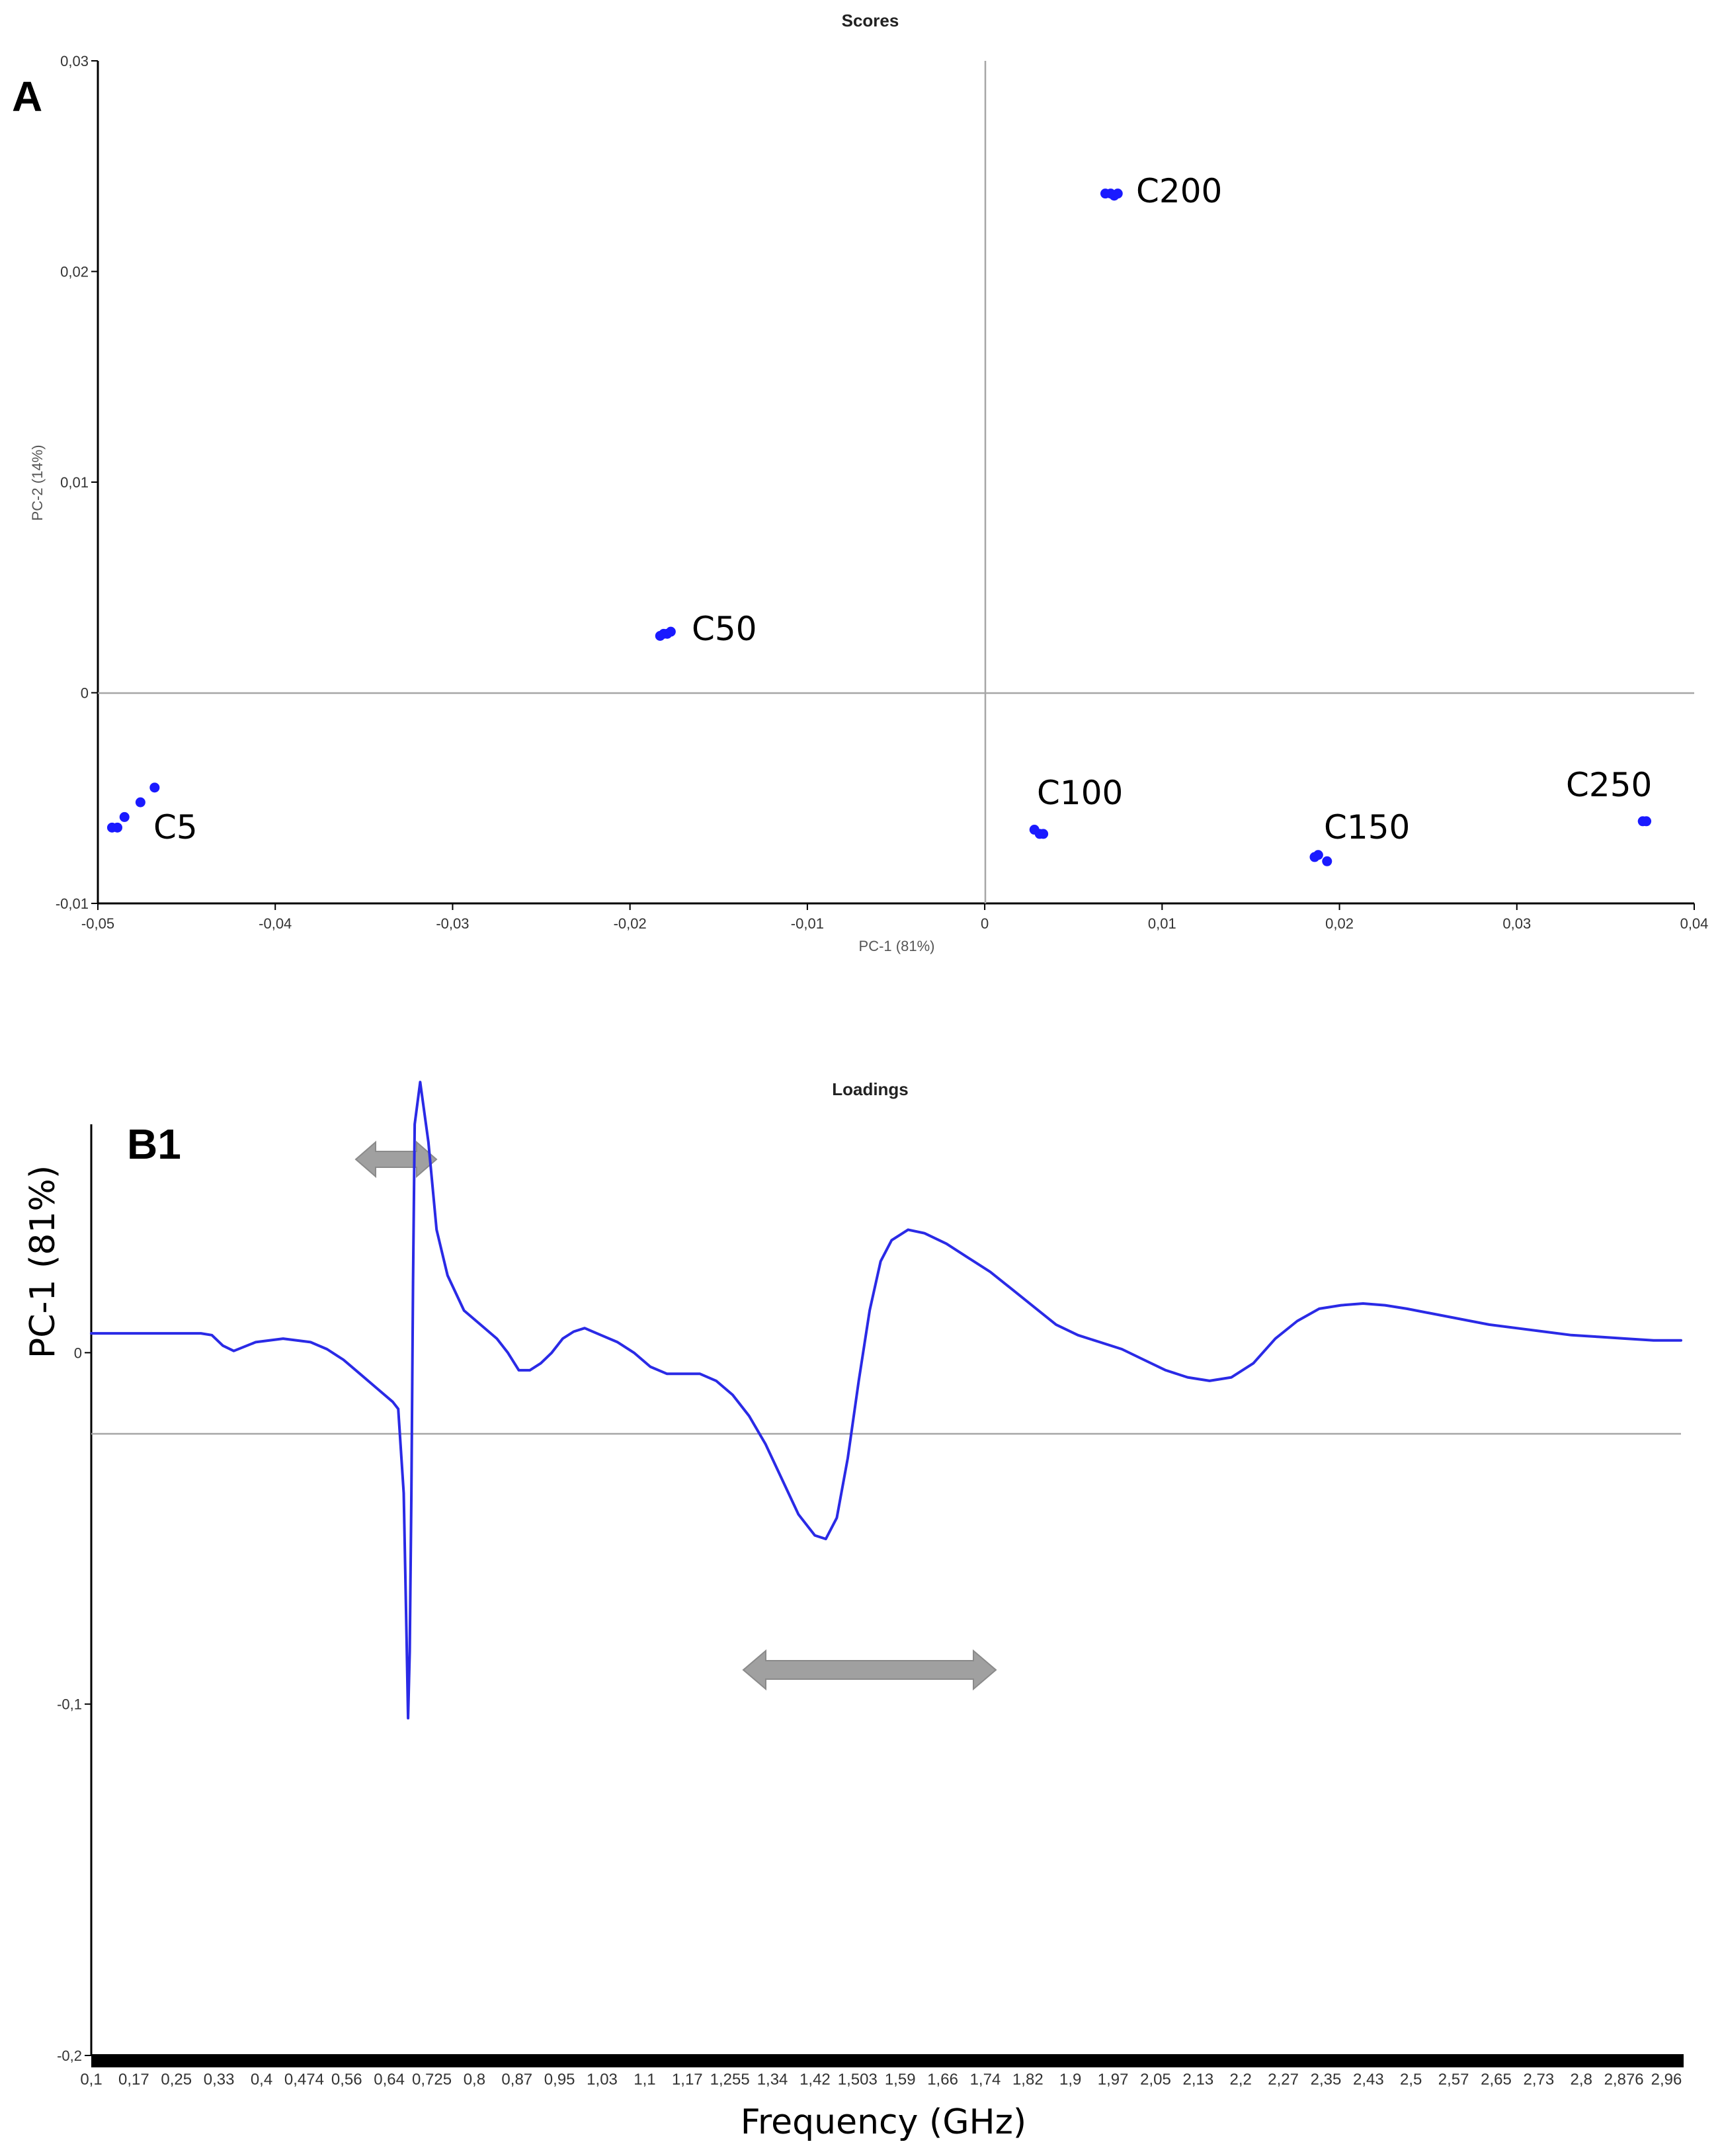 This screenshot has height=2156, width=1720. I want to click on loadings-x-tick-label: 2,8, so click(1581, 2080).